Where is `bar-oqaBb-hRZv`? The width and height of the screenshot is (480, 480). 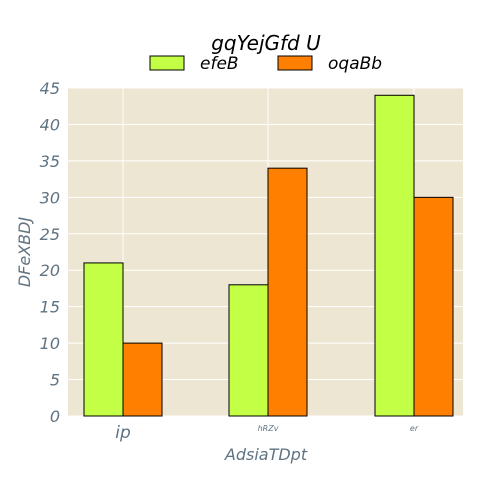 bar-oqaBb-hRZv is located at coordinates (287, 292).